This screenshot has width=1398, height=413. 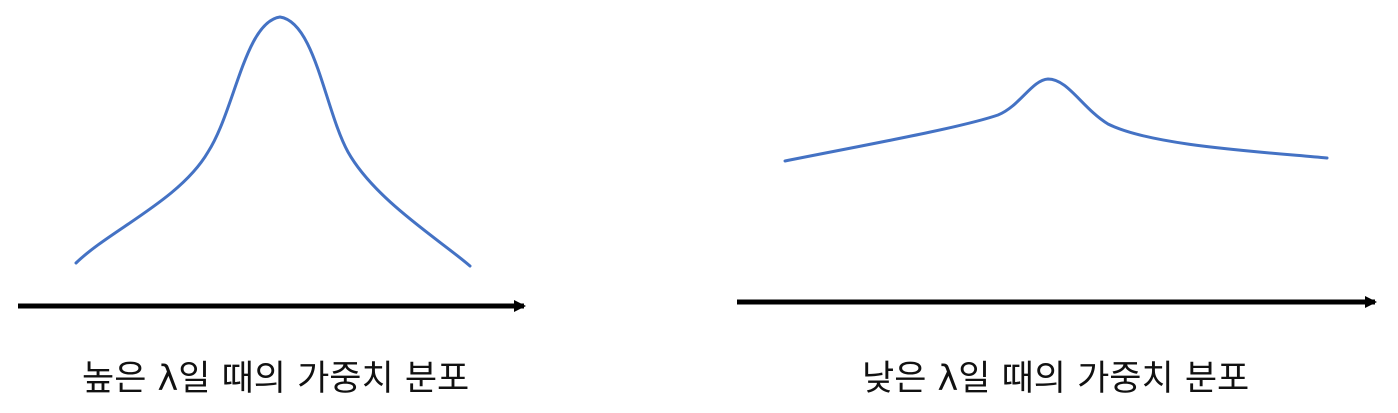 What do you see at coordinates (1056, 379) in the screenshot?
I see `low-lambda-caption: 낮은 λ일 때의 가중치 분포` at bounding box center [1056, 379].